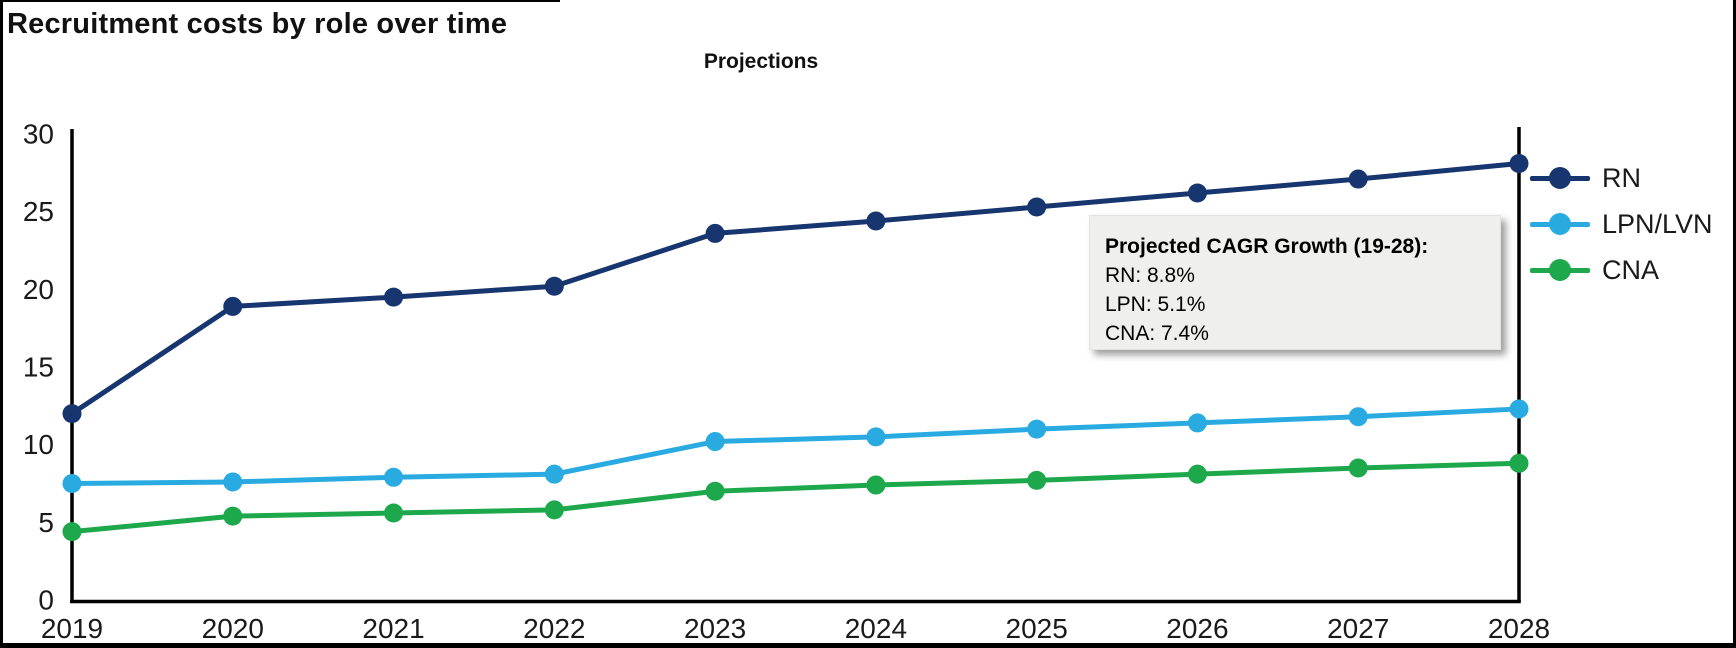  What do you see at coordinates (72, 628) in the screenshot?
I see `x-tick-label: 2019` at bounding box center [72, 628].